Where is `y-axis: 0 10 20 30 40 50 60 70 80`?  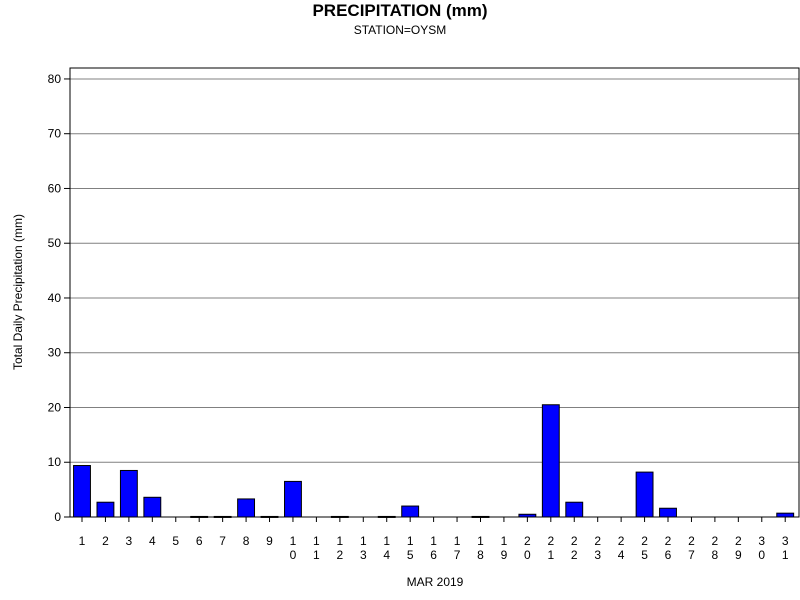
y-axis: 0 10 20 30 40 50 60 70 80 is located at coordinates (59, 298).